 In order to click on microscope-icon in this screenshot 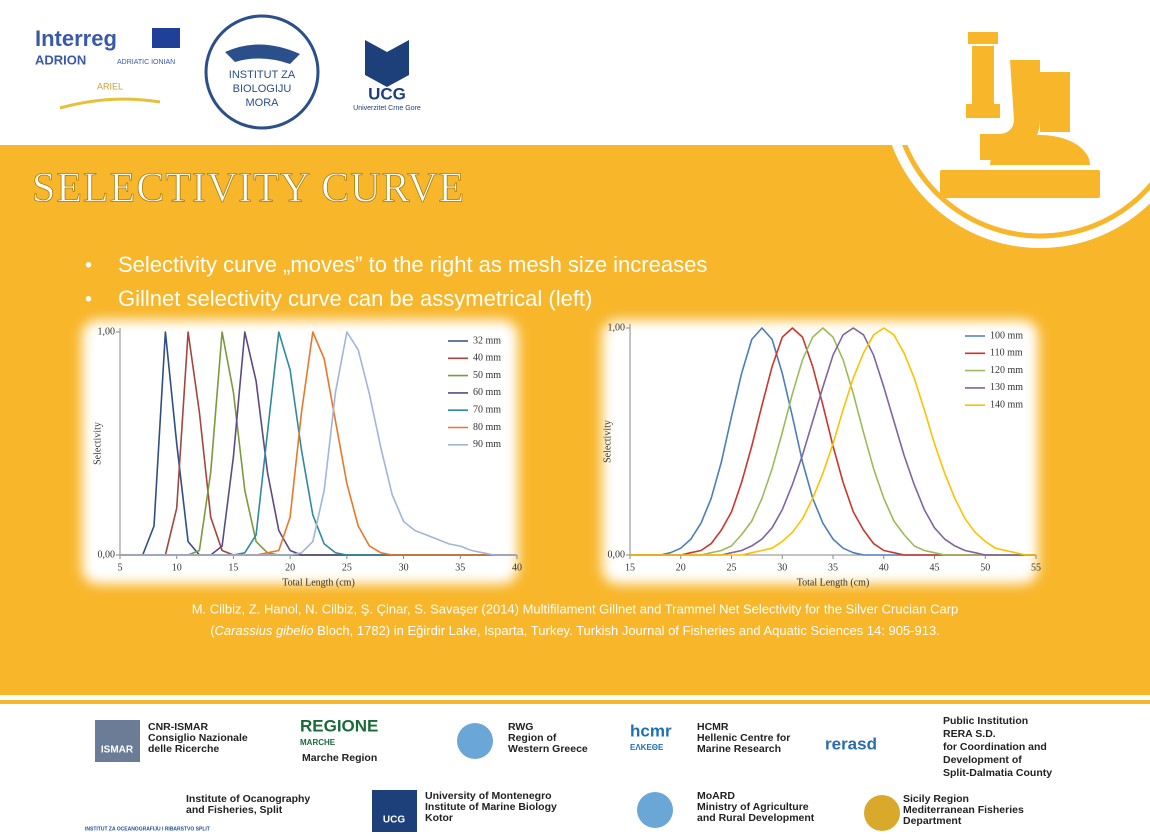, I will do `click(1020, 115)`.